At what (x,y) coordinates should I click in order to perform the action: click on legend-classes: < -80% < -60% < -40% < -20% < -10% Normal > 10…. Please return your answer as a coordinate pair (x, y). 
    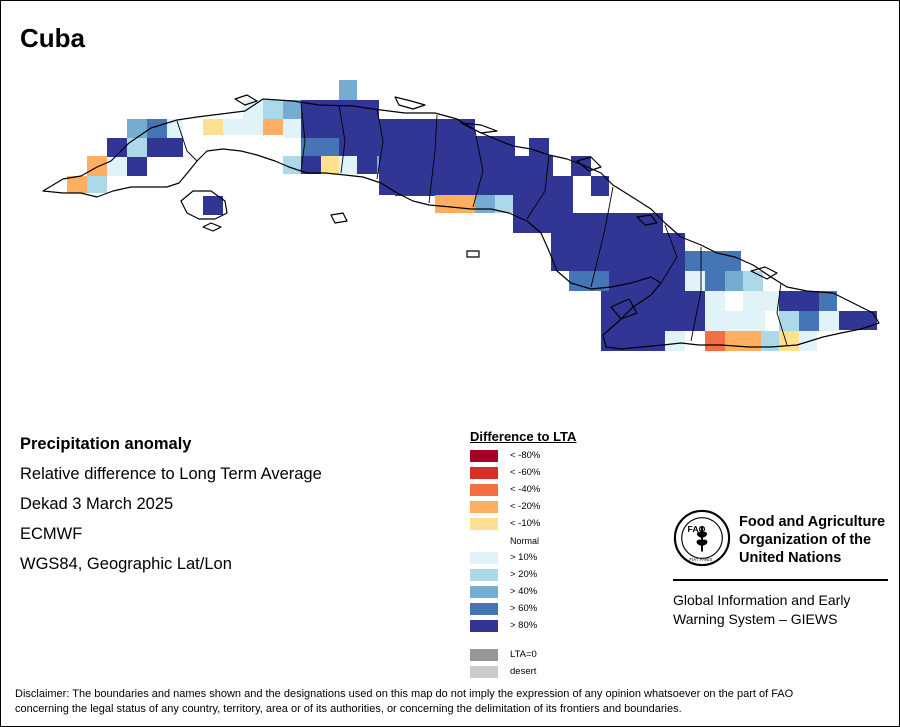
    Looking at the image, I should click on (570, 541).